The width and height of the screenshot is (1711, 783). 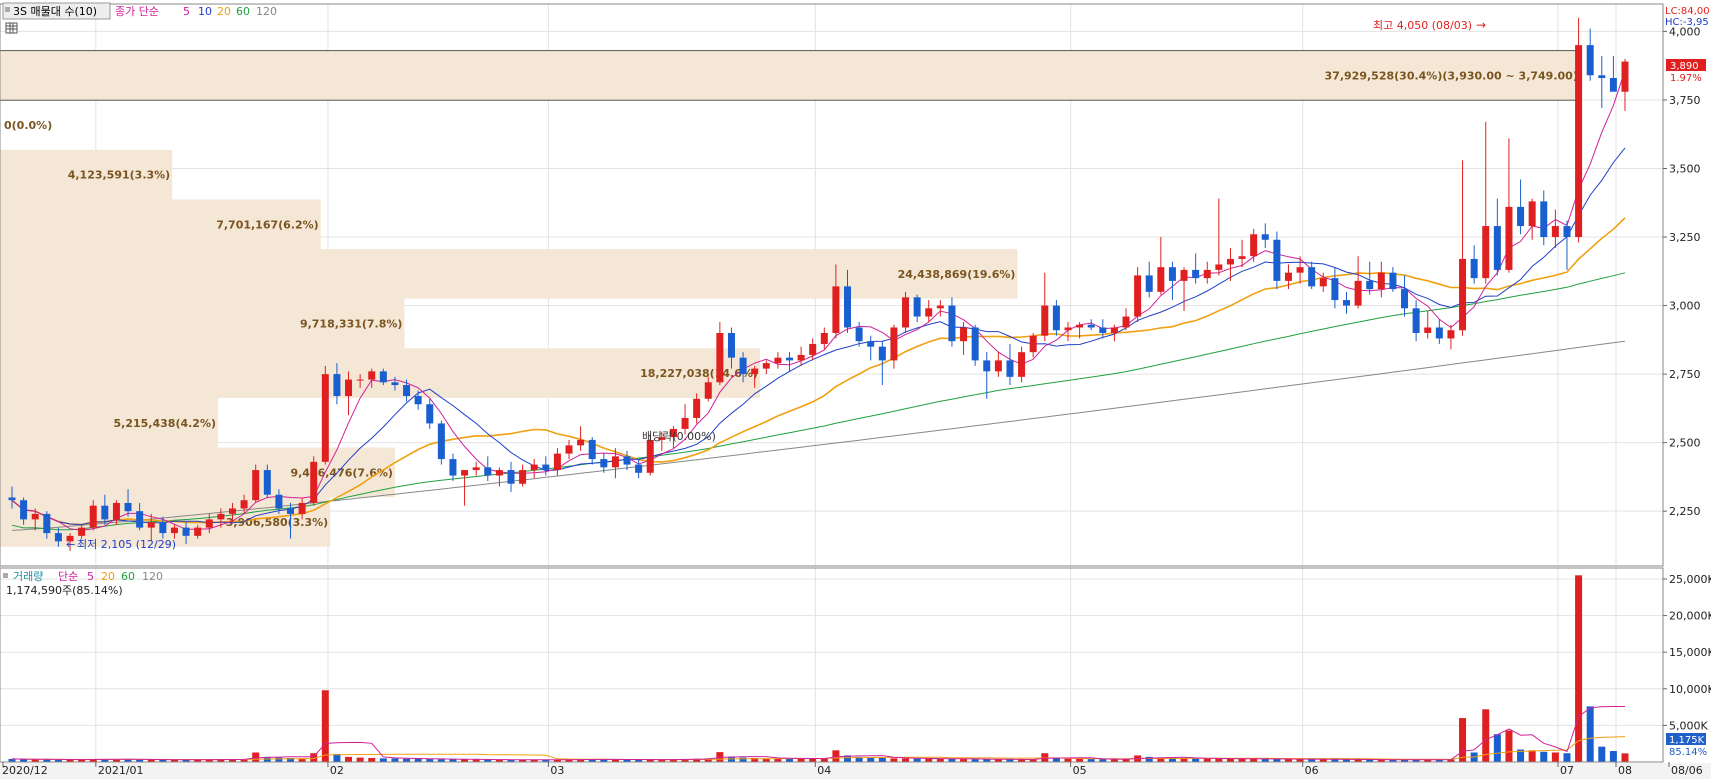 What do you see at coordinates (7, 9) in the screenshot?
I see `panel-title-marker` at bounding box center [7, 9].